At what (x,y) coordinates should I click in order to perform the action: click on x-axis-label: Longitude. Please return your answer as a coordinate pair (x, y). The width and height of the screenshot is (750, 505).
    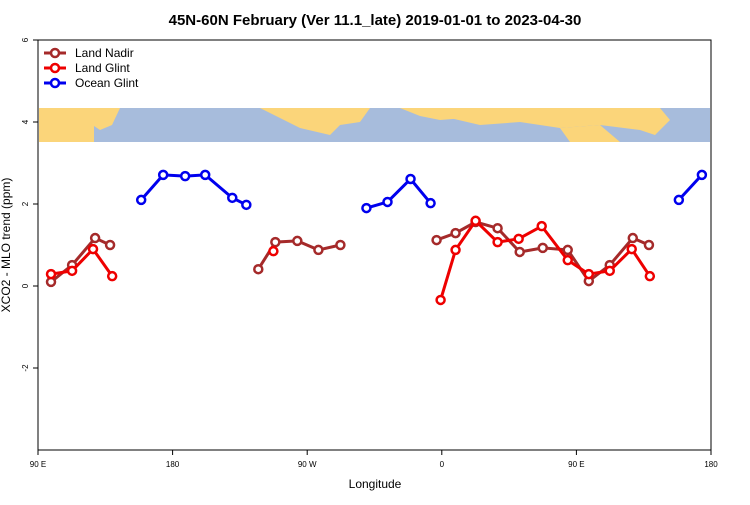
    Looking at the image, I should click on (375, 484).